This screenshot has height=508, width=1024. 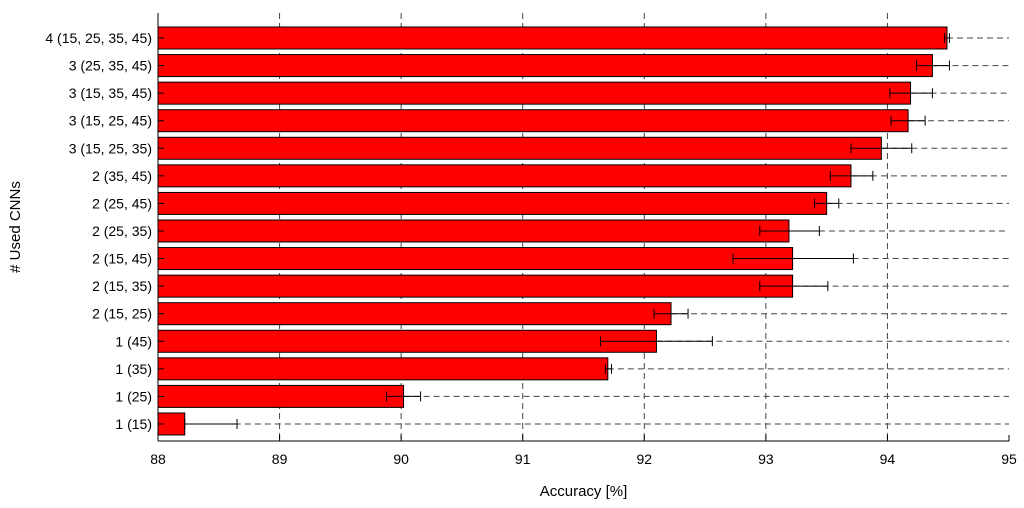 I want to click on y-tick-label: 2 (25, 35), so click(x=122, y=231).